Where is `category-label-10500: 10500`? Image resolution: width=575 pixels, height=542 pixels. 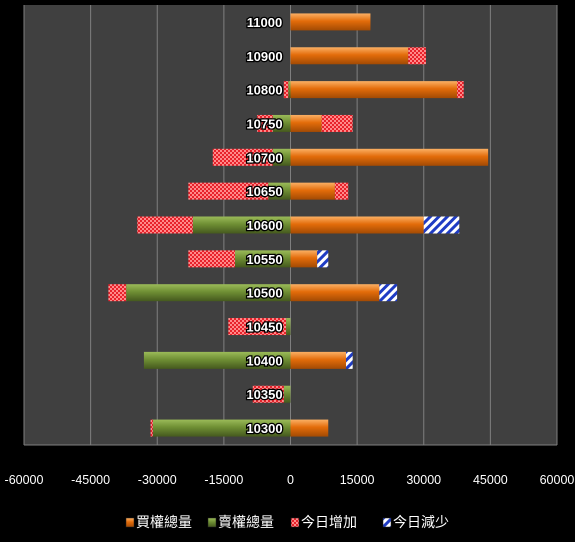
category-label-10500: 10500 is located at coordinates (264, 293).